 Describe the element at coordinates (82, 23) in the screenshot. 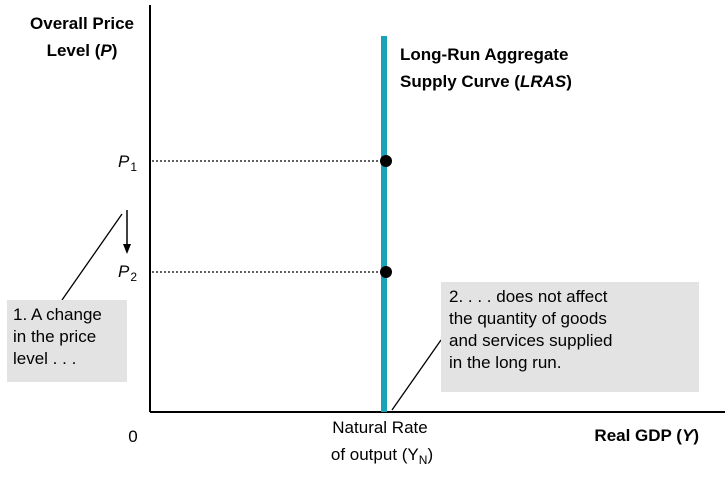

I see `y-axis-title-line1: Overall Price` at that location.